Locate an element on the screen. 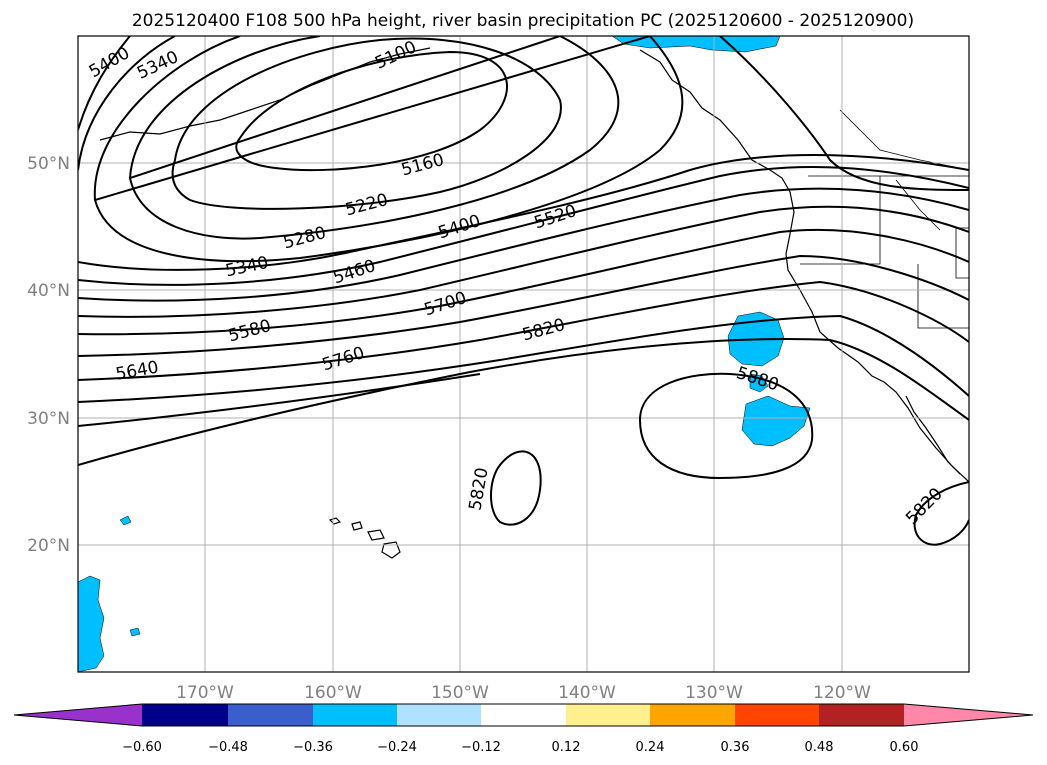 Image resolution: width=1047 pixels, height=765 pixels. precip-region-central-c is located at coordinates (776, 421).